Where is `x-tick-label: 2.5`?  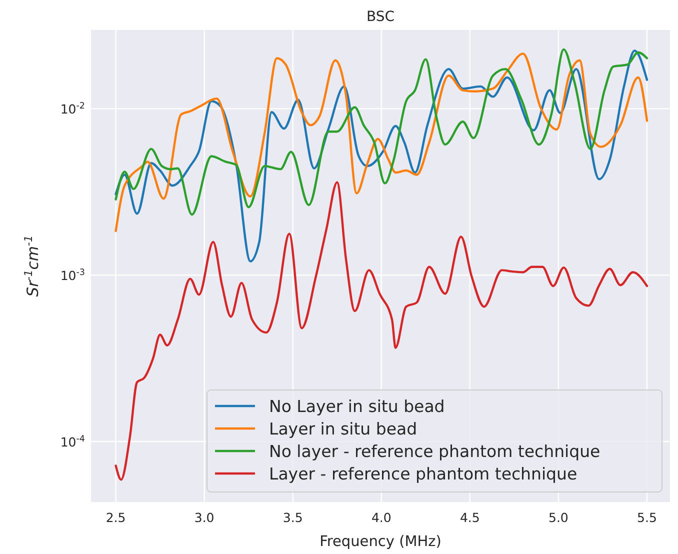 x-tick-label: 2.5 is located at coordinates (116, 517).